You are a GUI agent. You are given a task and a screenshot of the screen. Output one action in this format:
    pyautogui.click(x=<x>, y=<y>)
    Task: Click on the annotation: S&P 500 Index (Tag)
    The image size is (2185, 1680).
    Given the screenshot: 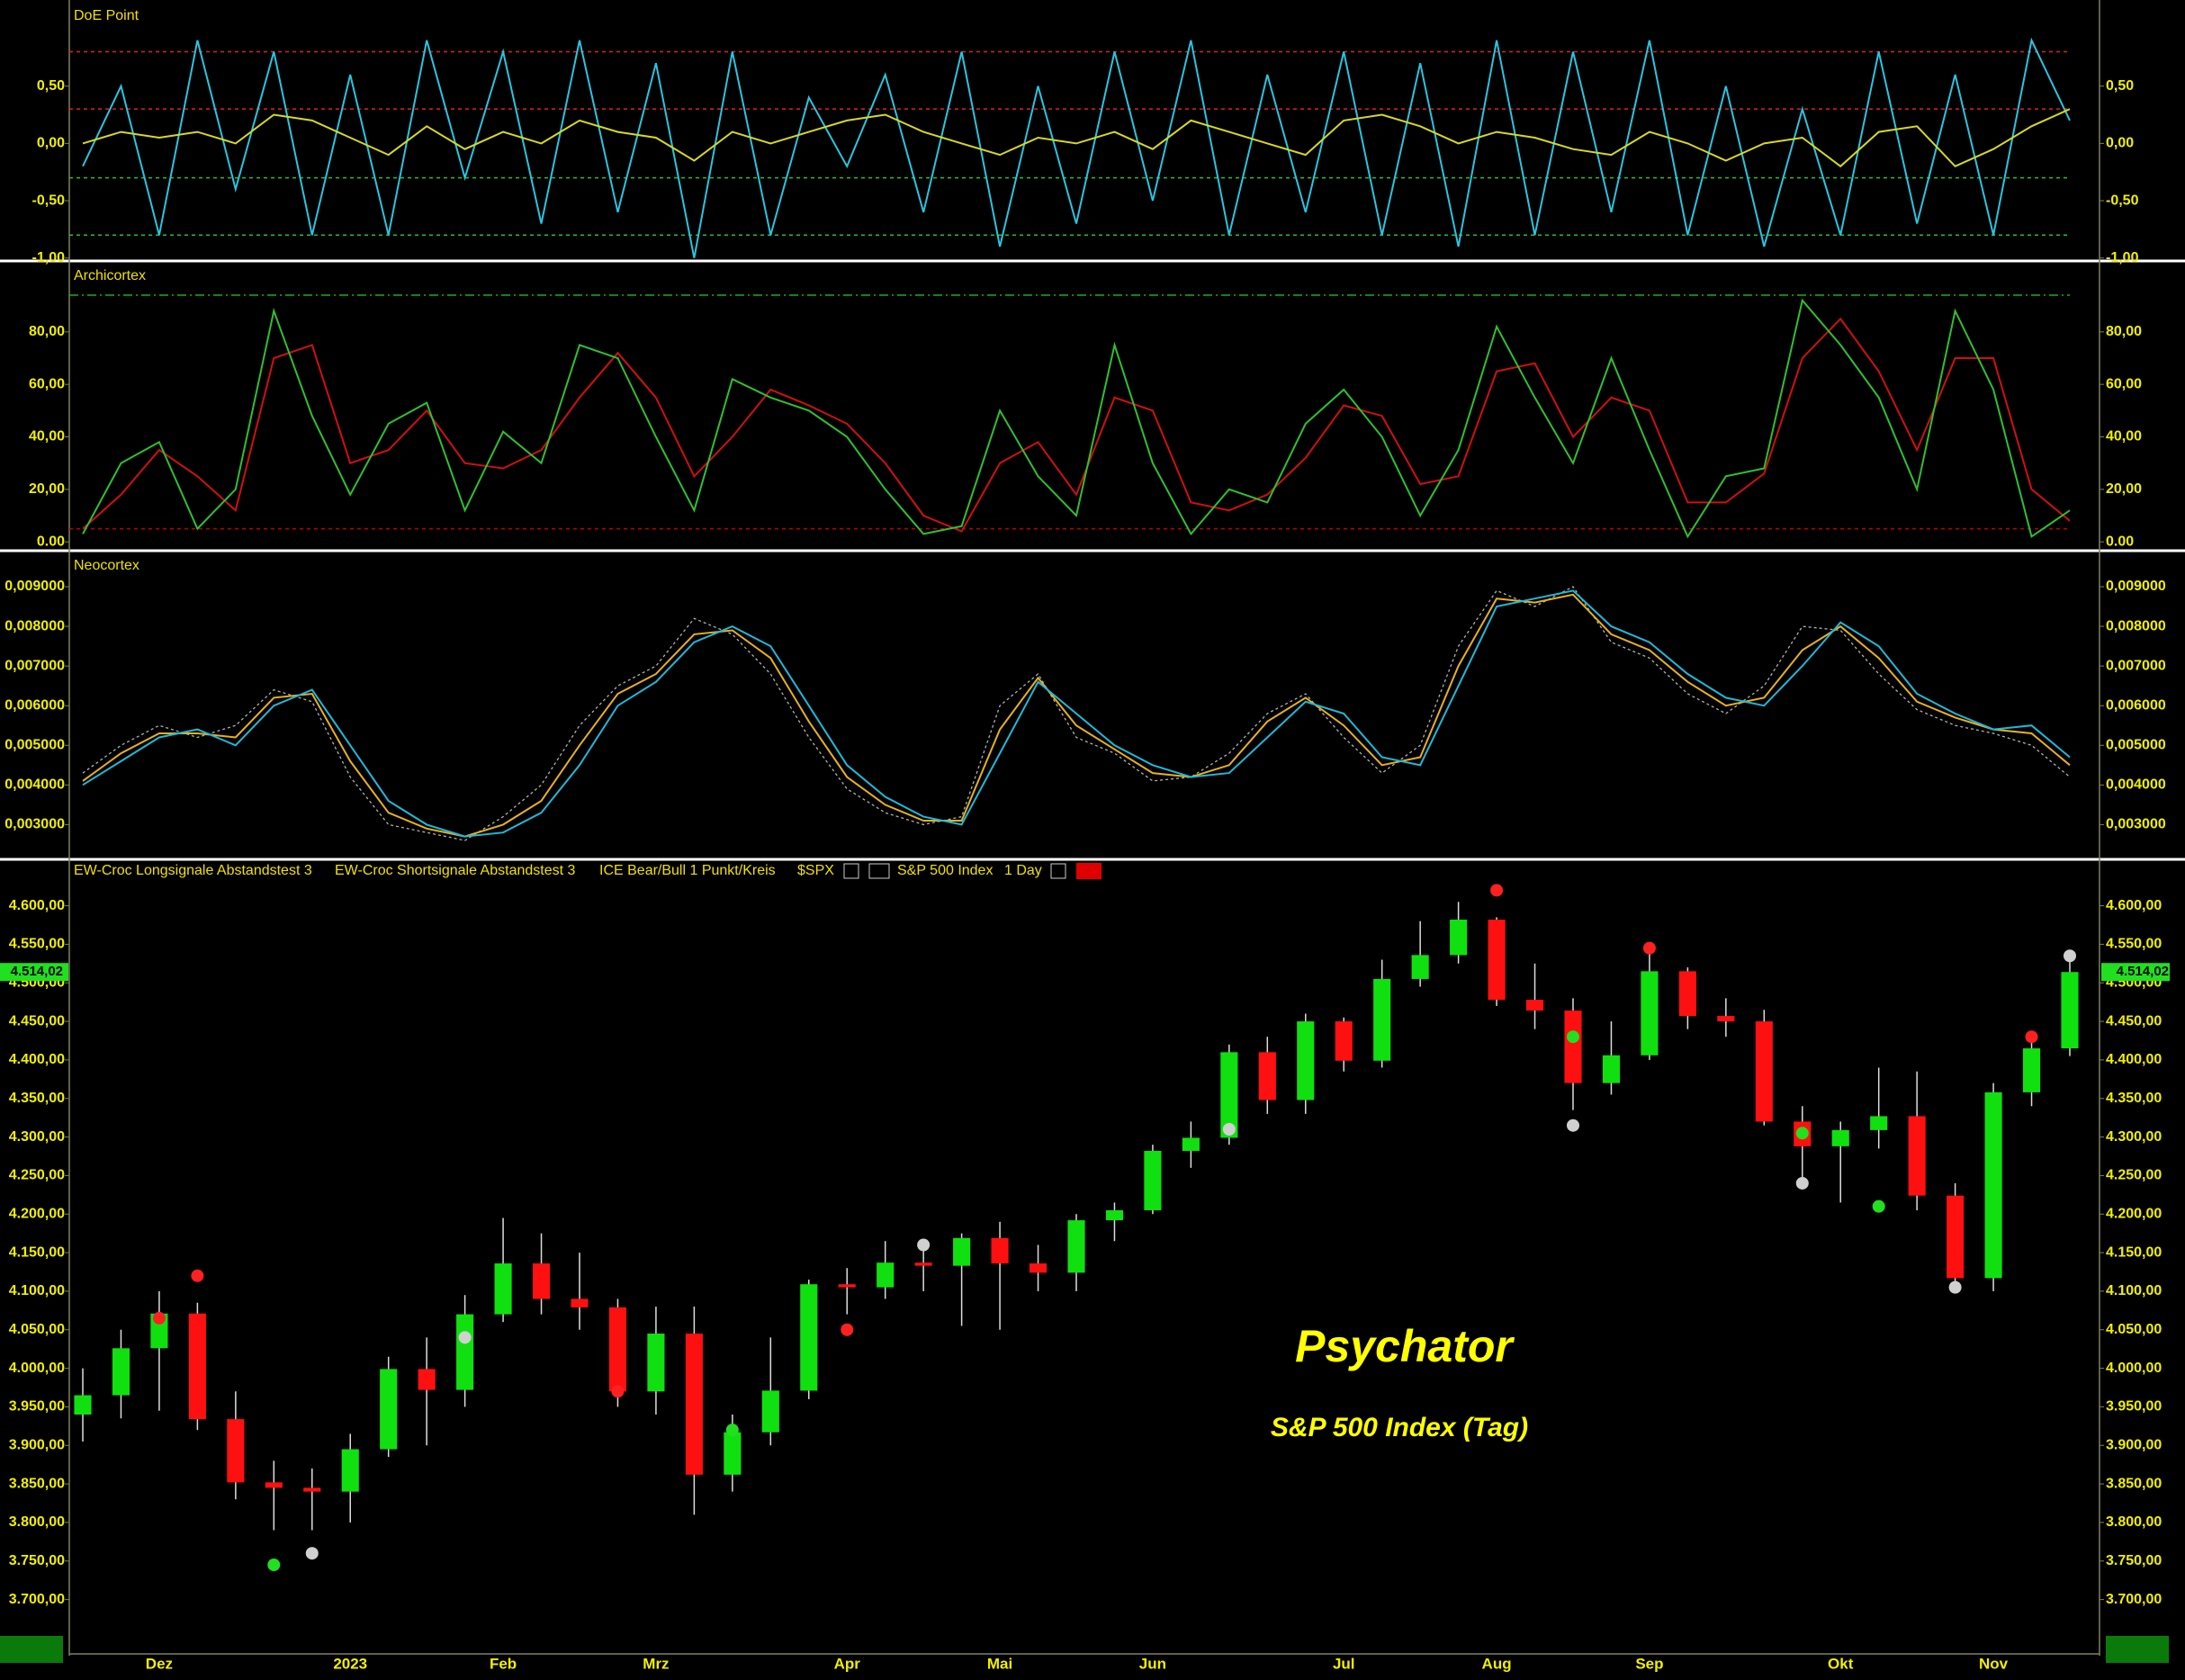 What is the action you would take?
    pyautogui.click(x=1399, y=1427)
    